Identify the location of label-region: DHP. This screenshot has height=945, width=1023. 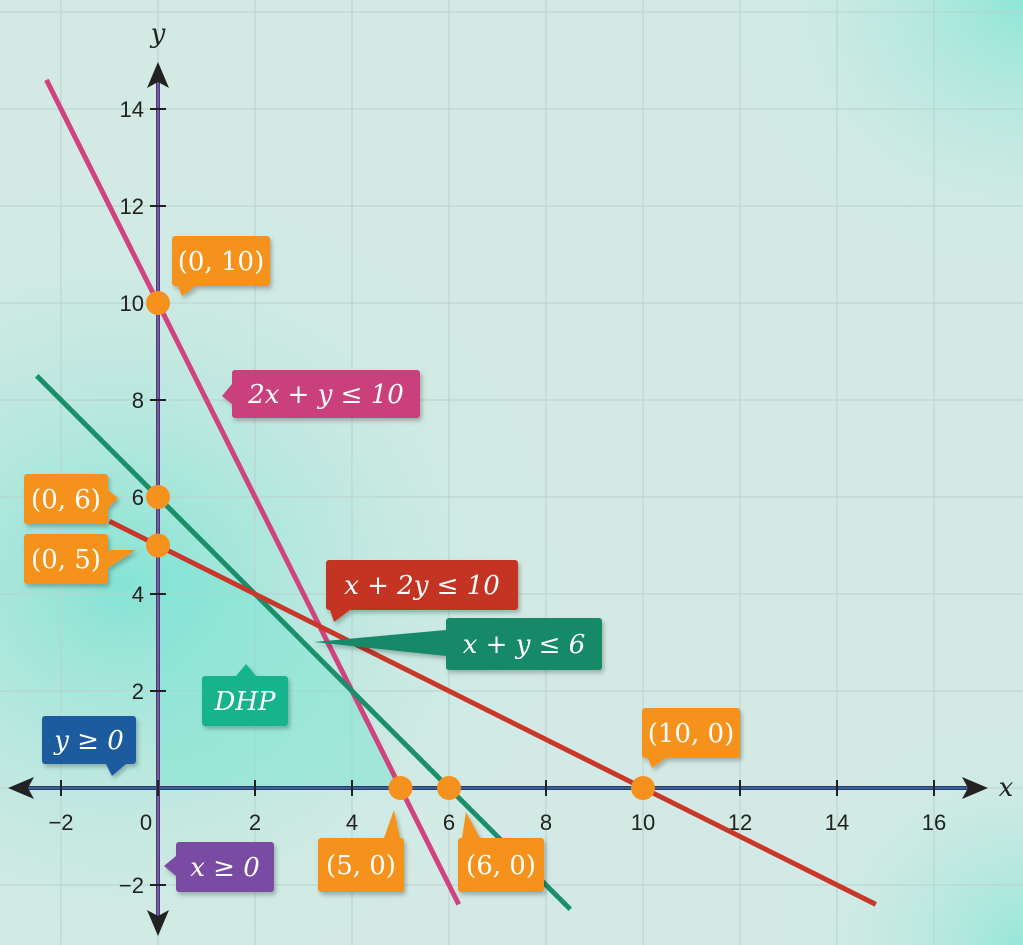
(245, 695).